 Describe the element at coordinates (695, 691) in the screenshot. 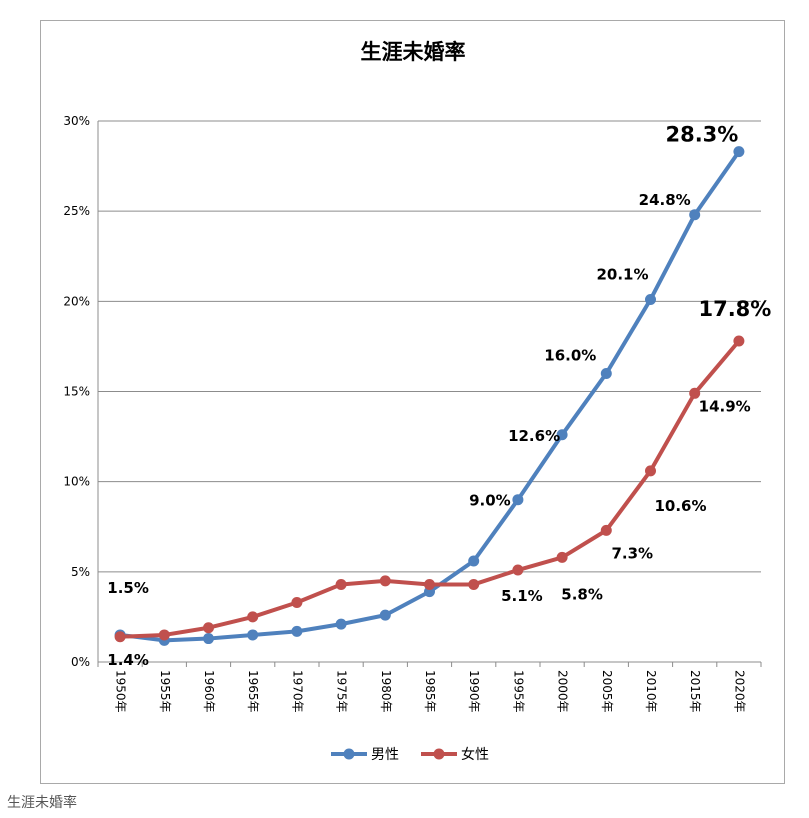

I see `x-tick-label: 2015年` at that location.